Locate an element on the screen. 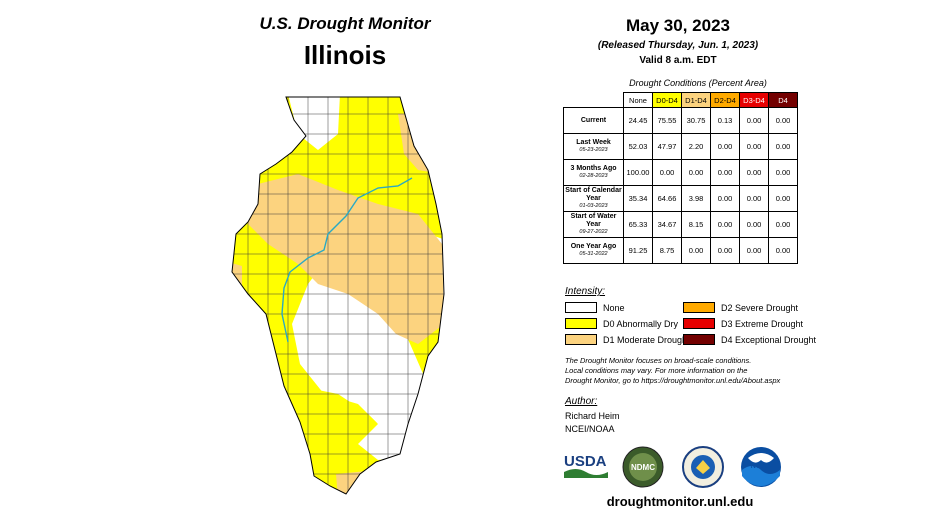 The height and width of the screenshot is (524, 932). website-link: droughtmonitor.unl.edu is located at coordinates (680, 501).